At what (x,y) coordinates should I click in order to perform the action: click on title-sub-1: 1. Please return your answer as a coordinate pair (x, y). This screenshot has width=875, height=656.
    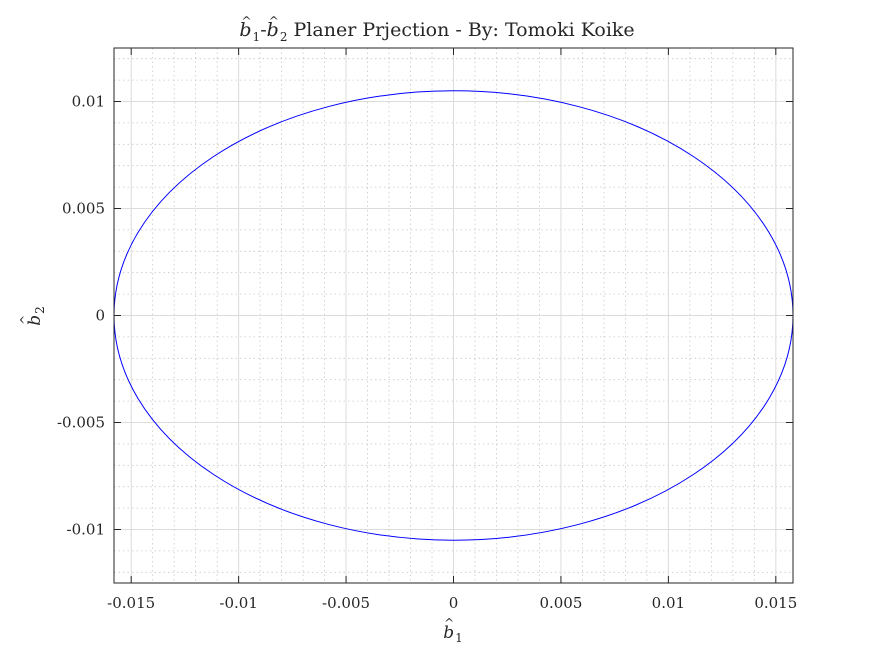
    Looking at the image, I should click on (257, 37).